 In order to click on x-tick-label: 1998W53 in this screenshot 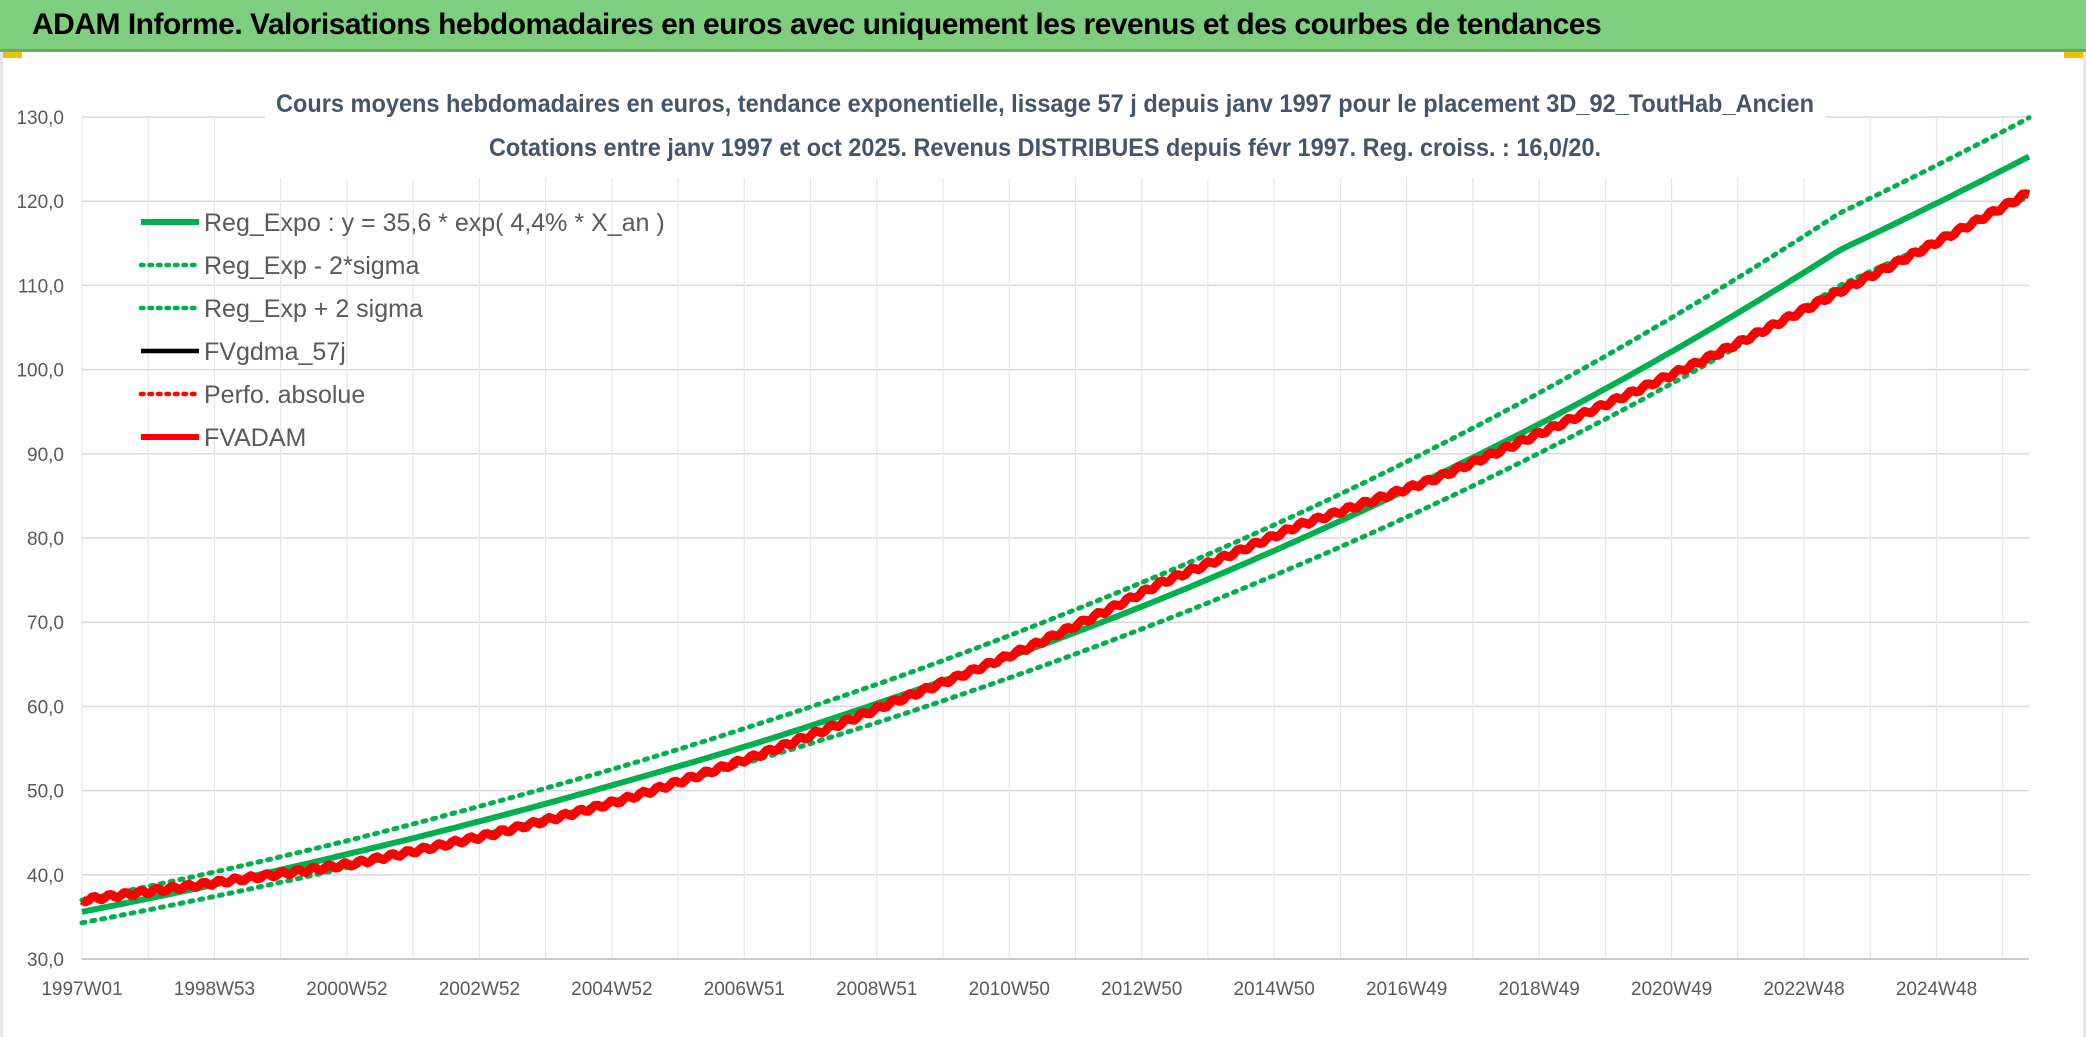, I will do `click(214, 989)`.